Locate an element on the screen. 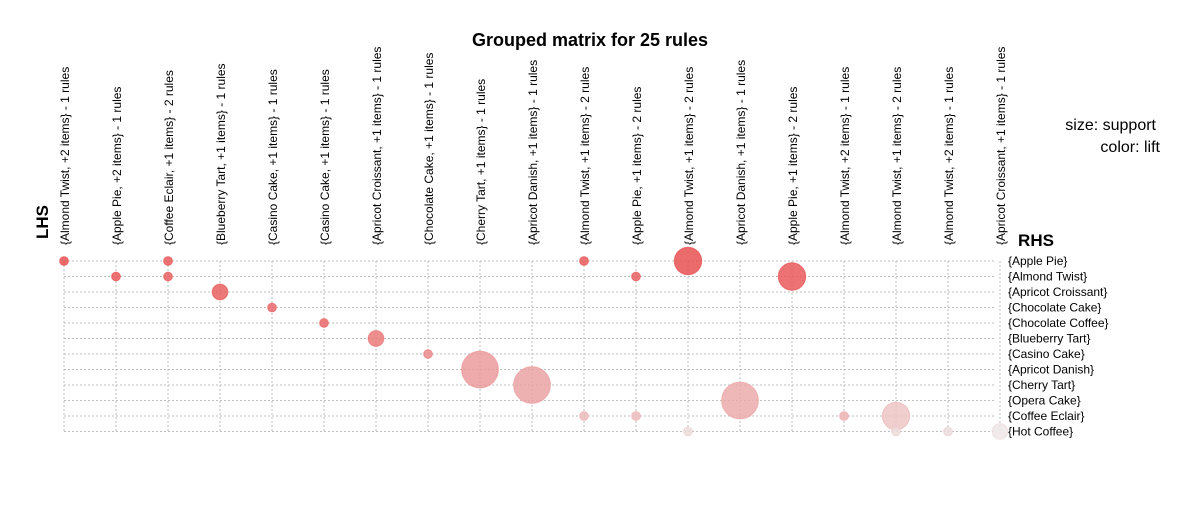 This screenshot has width=1180, height=516. lhs-group-label: {Cherry Tart, +1 items} - 1 rules is located at coordinates (481, 162).